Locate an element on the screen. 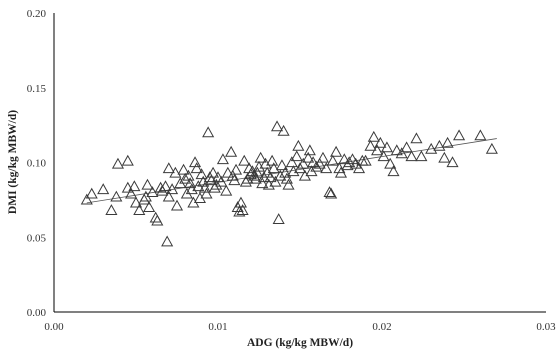  x-tick-label: 0.02 is located at coordinates (381, 327).